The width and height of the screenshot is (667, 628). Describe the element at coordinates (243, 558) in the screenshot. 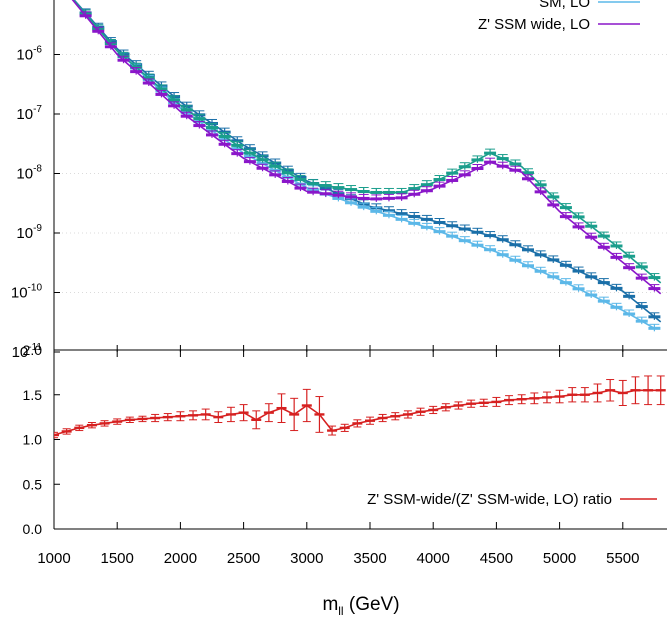

I see `x-tick-label: 2500` at that location.